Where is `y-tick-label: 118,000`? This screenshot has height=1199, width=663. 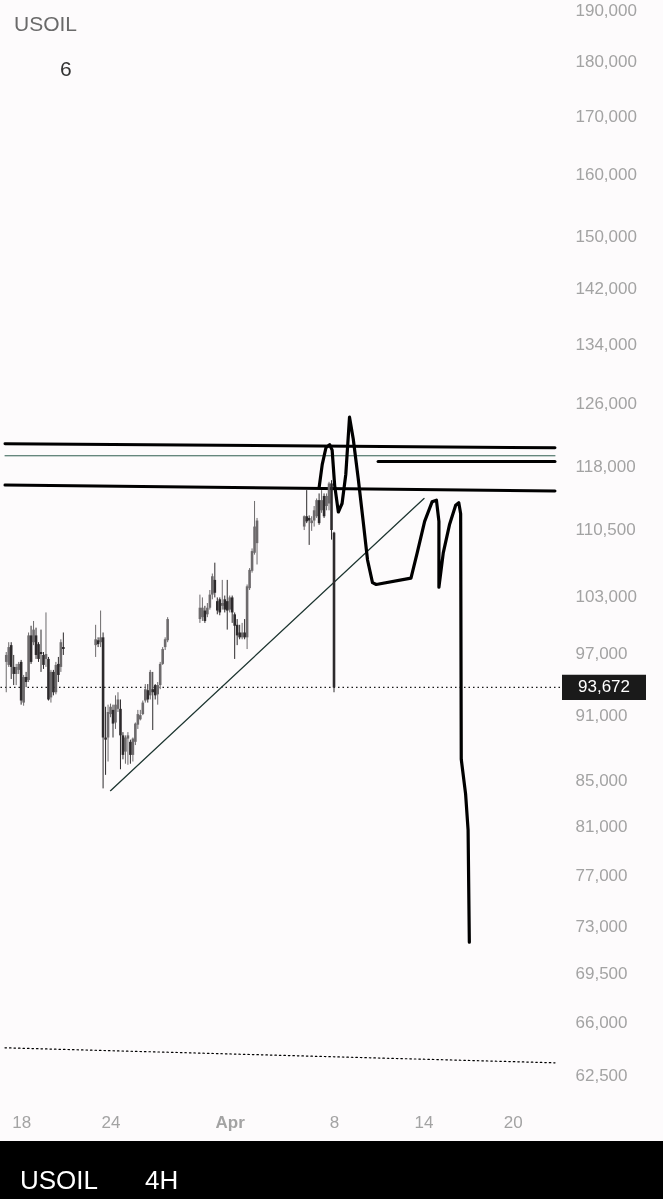 y-tick-label: 118,000 is located at coordinates (605, 466).